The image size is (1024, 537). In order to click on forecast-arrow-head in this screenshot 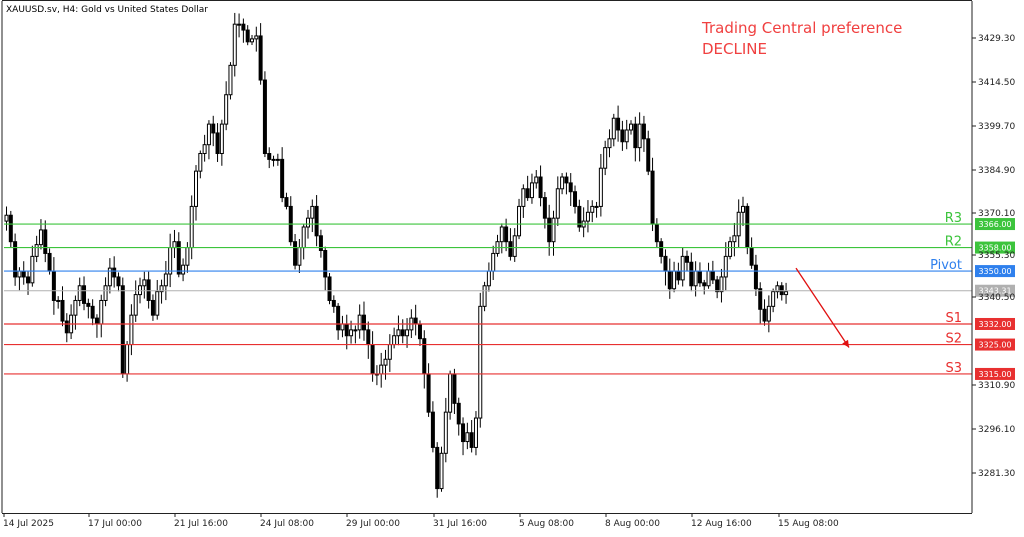, I will do `click(845, 343)`.